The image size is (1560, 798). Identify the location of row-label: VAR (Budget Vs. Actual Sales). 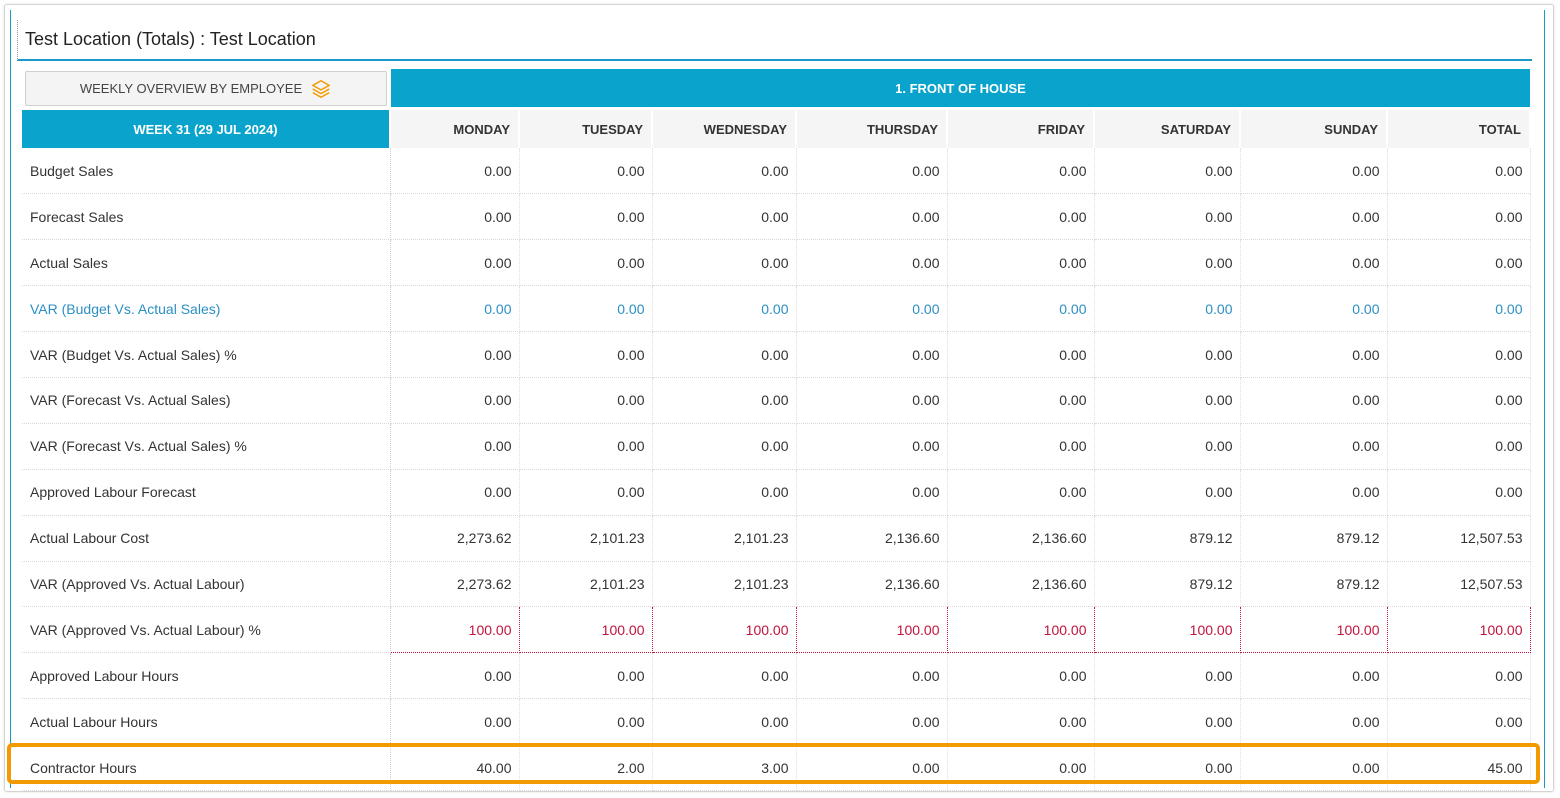
(206, 309).